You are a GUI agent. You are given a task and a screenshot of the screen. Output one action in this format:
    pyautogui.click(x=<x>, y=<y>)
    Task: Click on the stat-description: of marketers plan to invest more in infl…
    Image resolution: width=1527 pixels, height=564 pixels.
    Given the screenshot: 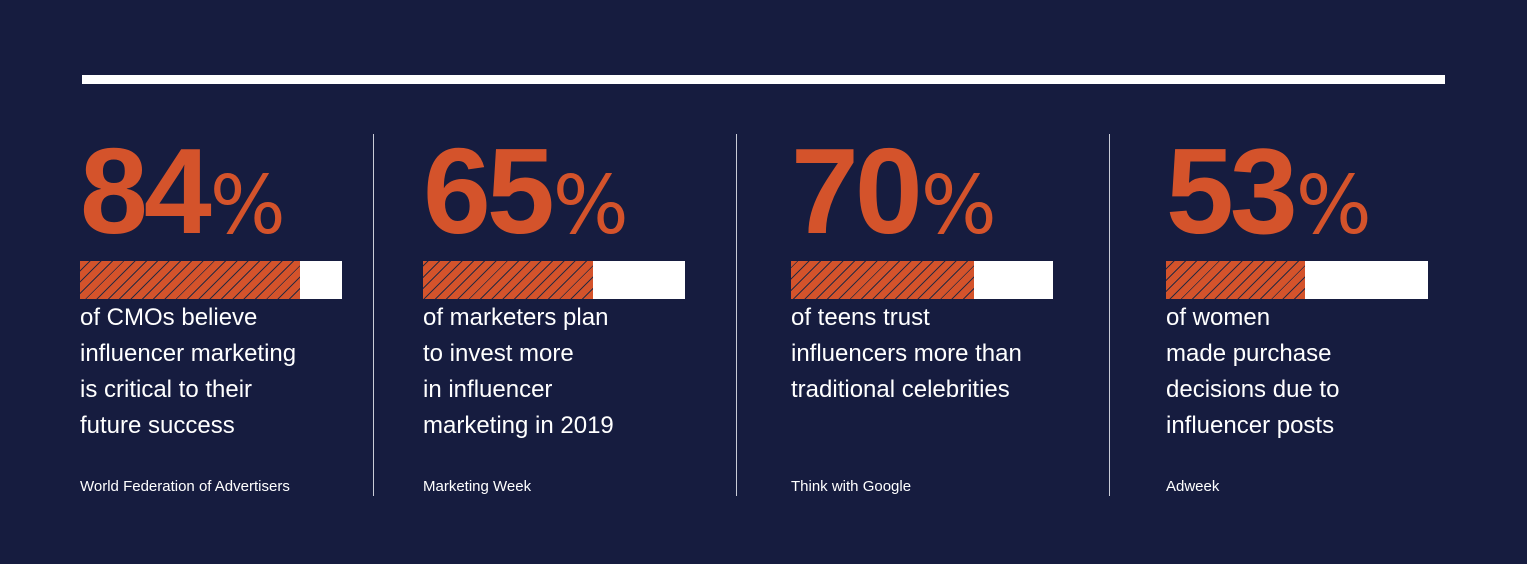 What is the action you would take?
    pyautogui.click(x=518, y=371)
    